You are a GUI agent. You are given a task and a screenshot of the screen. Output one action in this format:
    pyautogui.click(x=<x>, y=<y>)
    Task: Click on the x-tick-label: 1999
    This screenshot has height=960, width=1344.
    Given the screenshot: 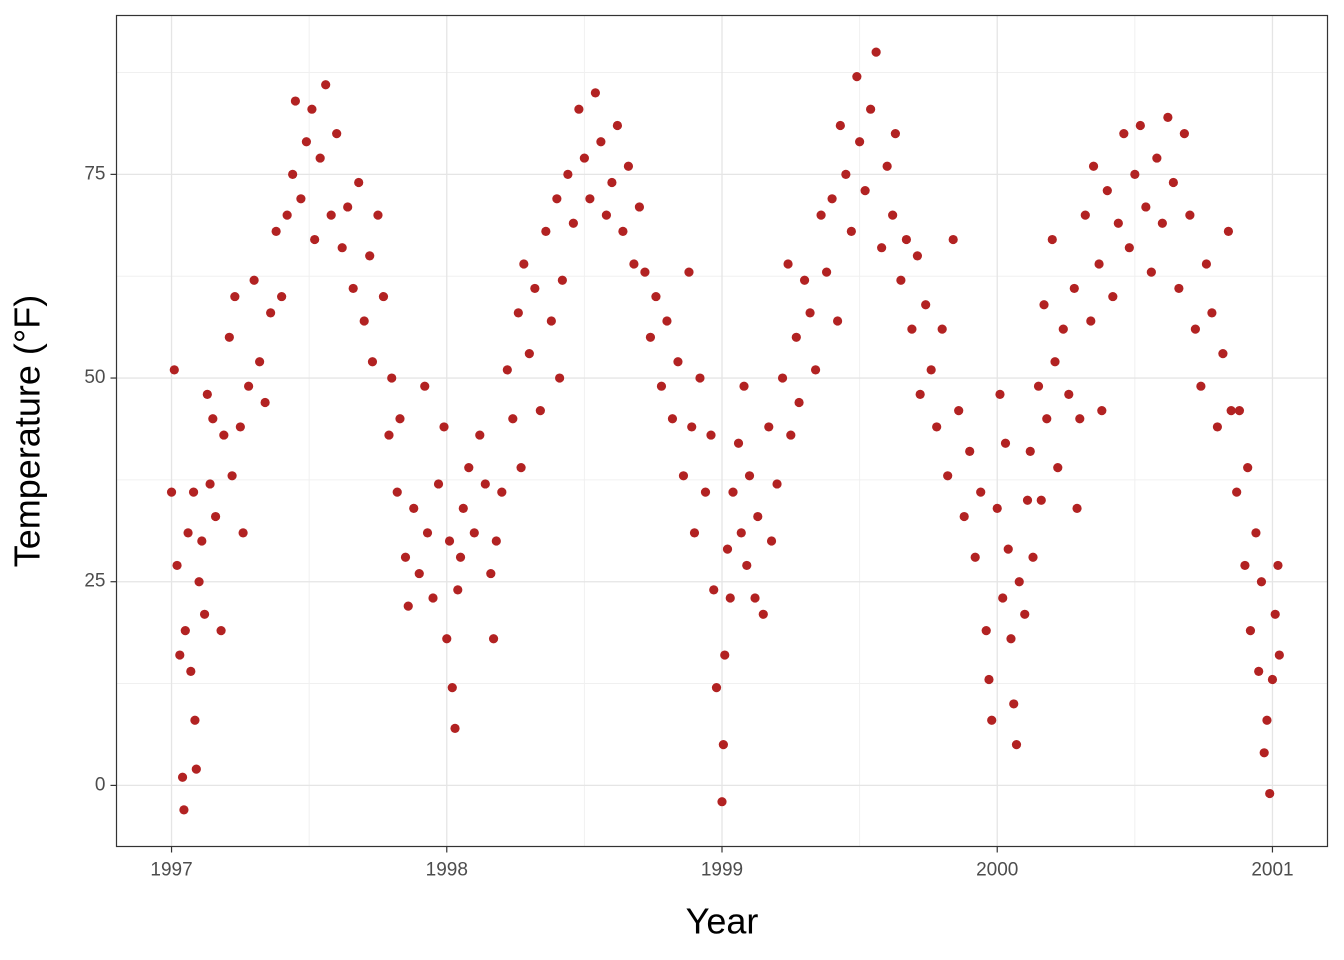 What is the action you would take?
    pyautogui.click(x=722, y=870)
    